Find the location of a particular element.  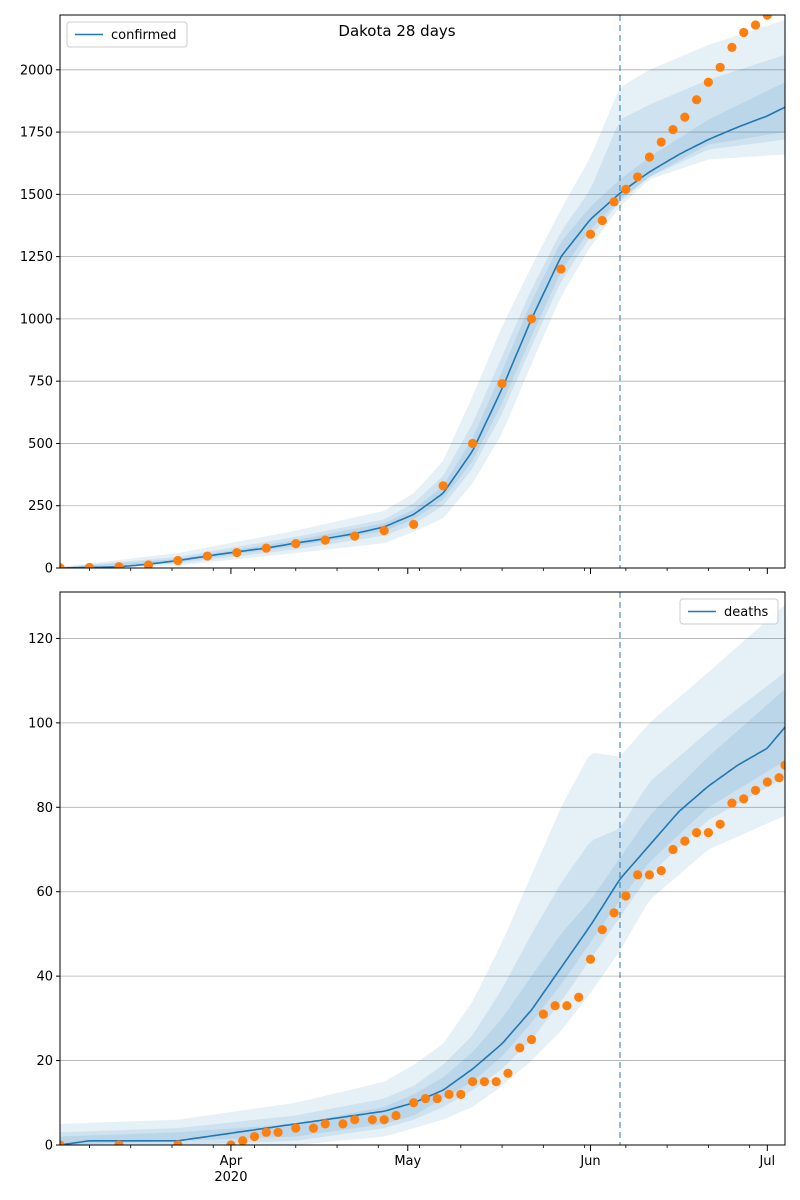

chart-title: Dakota 28 days is located at coordinates (396, 31).